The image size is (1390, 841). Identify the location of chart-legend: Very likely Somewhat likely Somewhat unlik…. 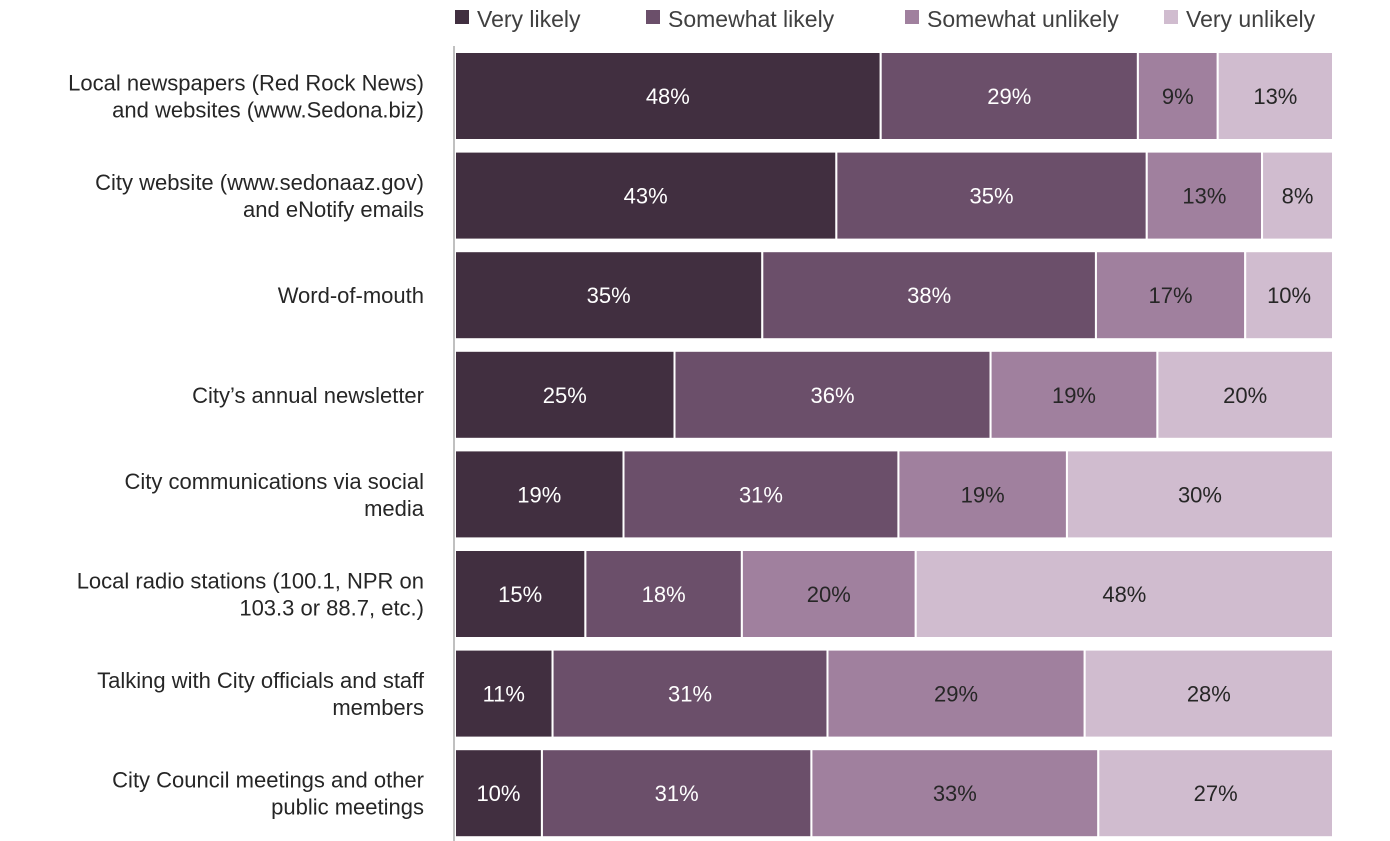
(885, 19).